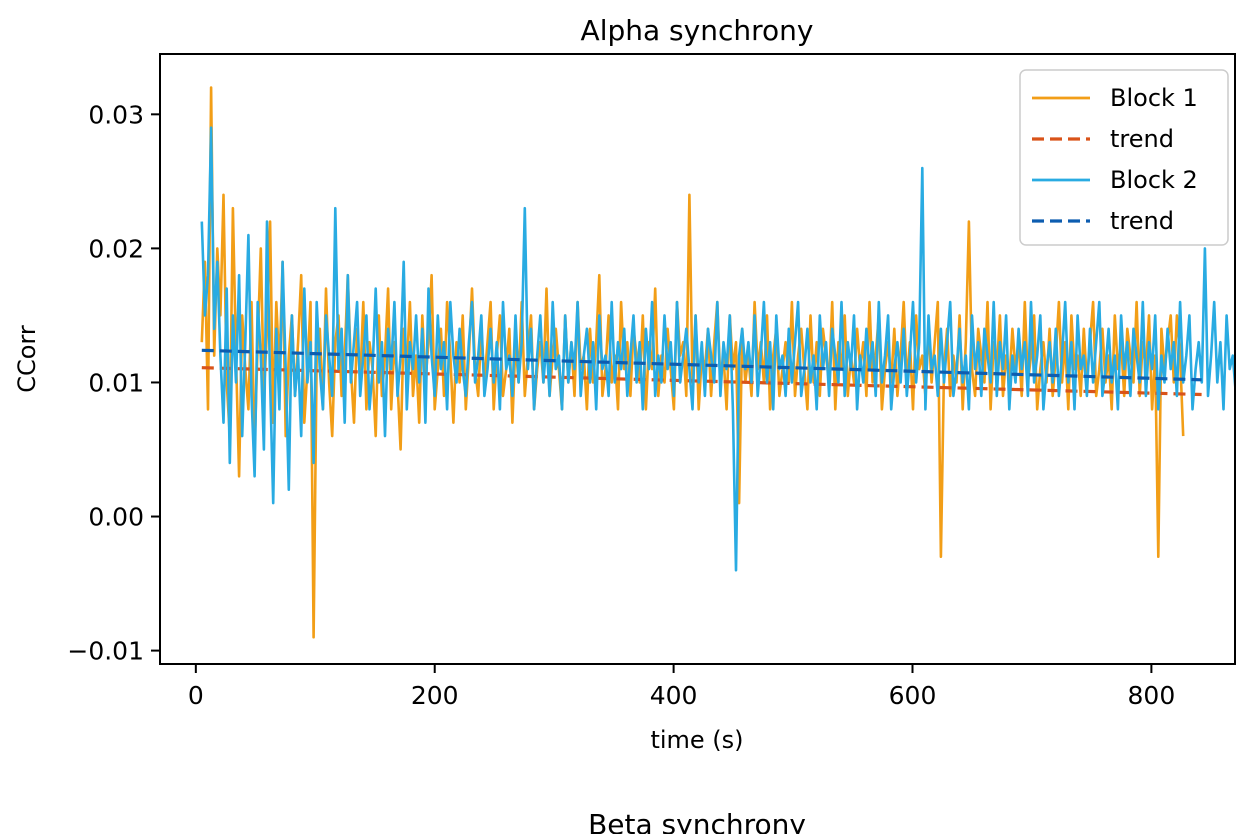  What do you see at coordinates (27, 359) in the screenshot?
I see `y-axis-label: CCorr` at bounding box center [27, 359].